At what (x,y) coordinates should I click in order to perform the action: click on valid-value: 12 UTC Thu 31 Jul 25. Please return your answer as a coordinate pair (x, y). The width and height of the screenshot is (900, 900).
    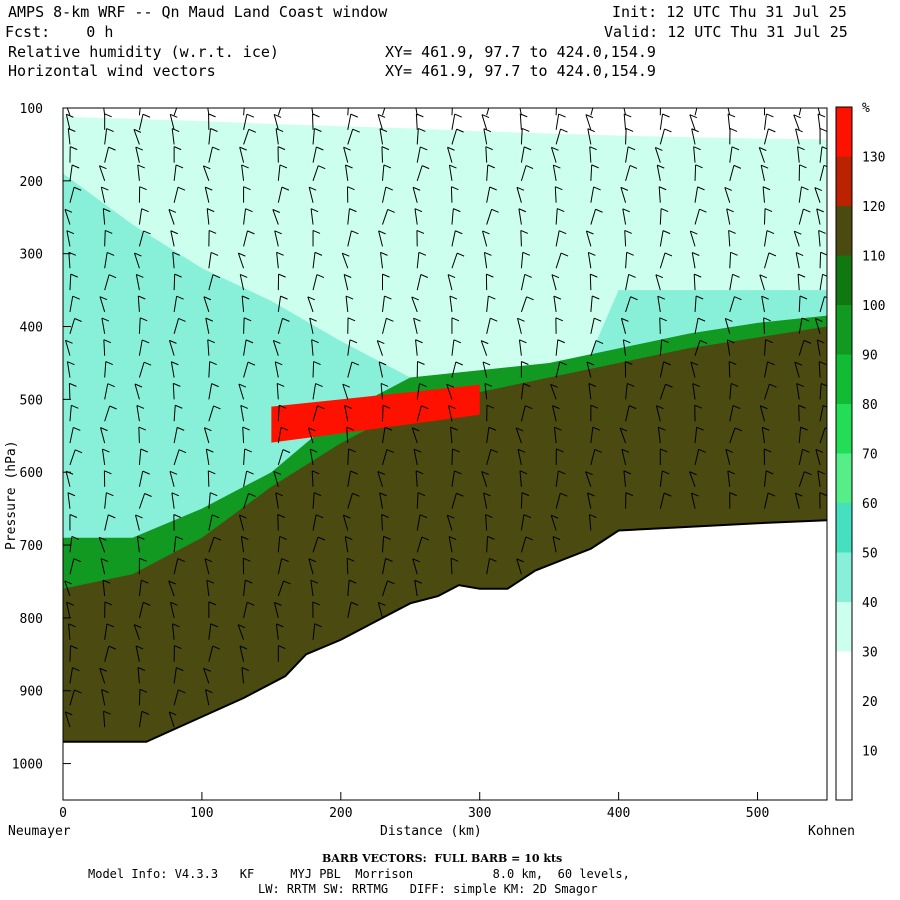
    Looking at the image, I should click on (757, 32).